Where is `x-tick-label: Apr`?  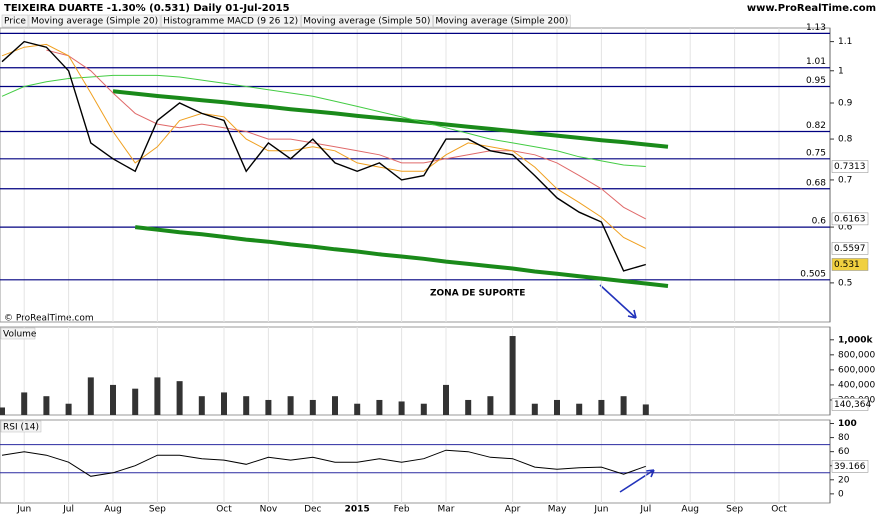
x-tick-label: Apr is located at coordinates (513, 510).